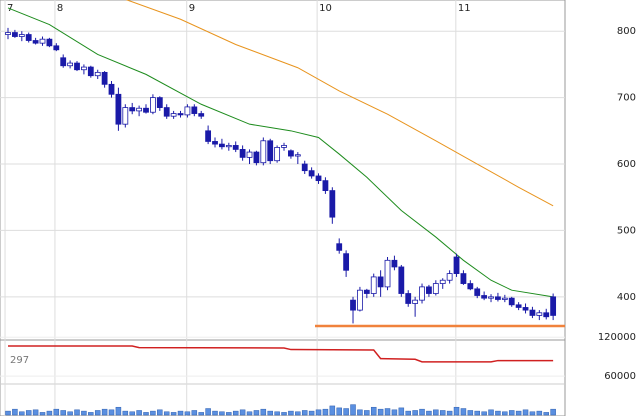  What do you see at coordinates (626, 98) in the screenshot?
I see `y-tick-label: 700` at bounding box center [626, 98].